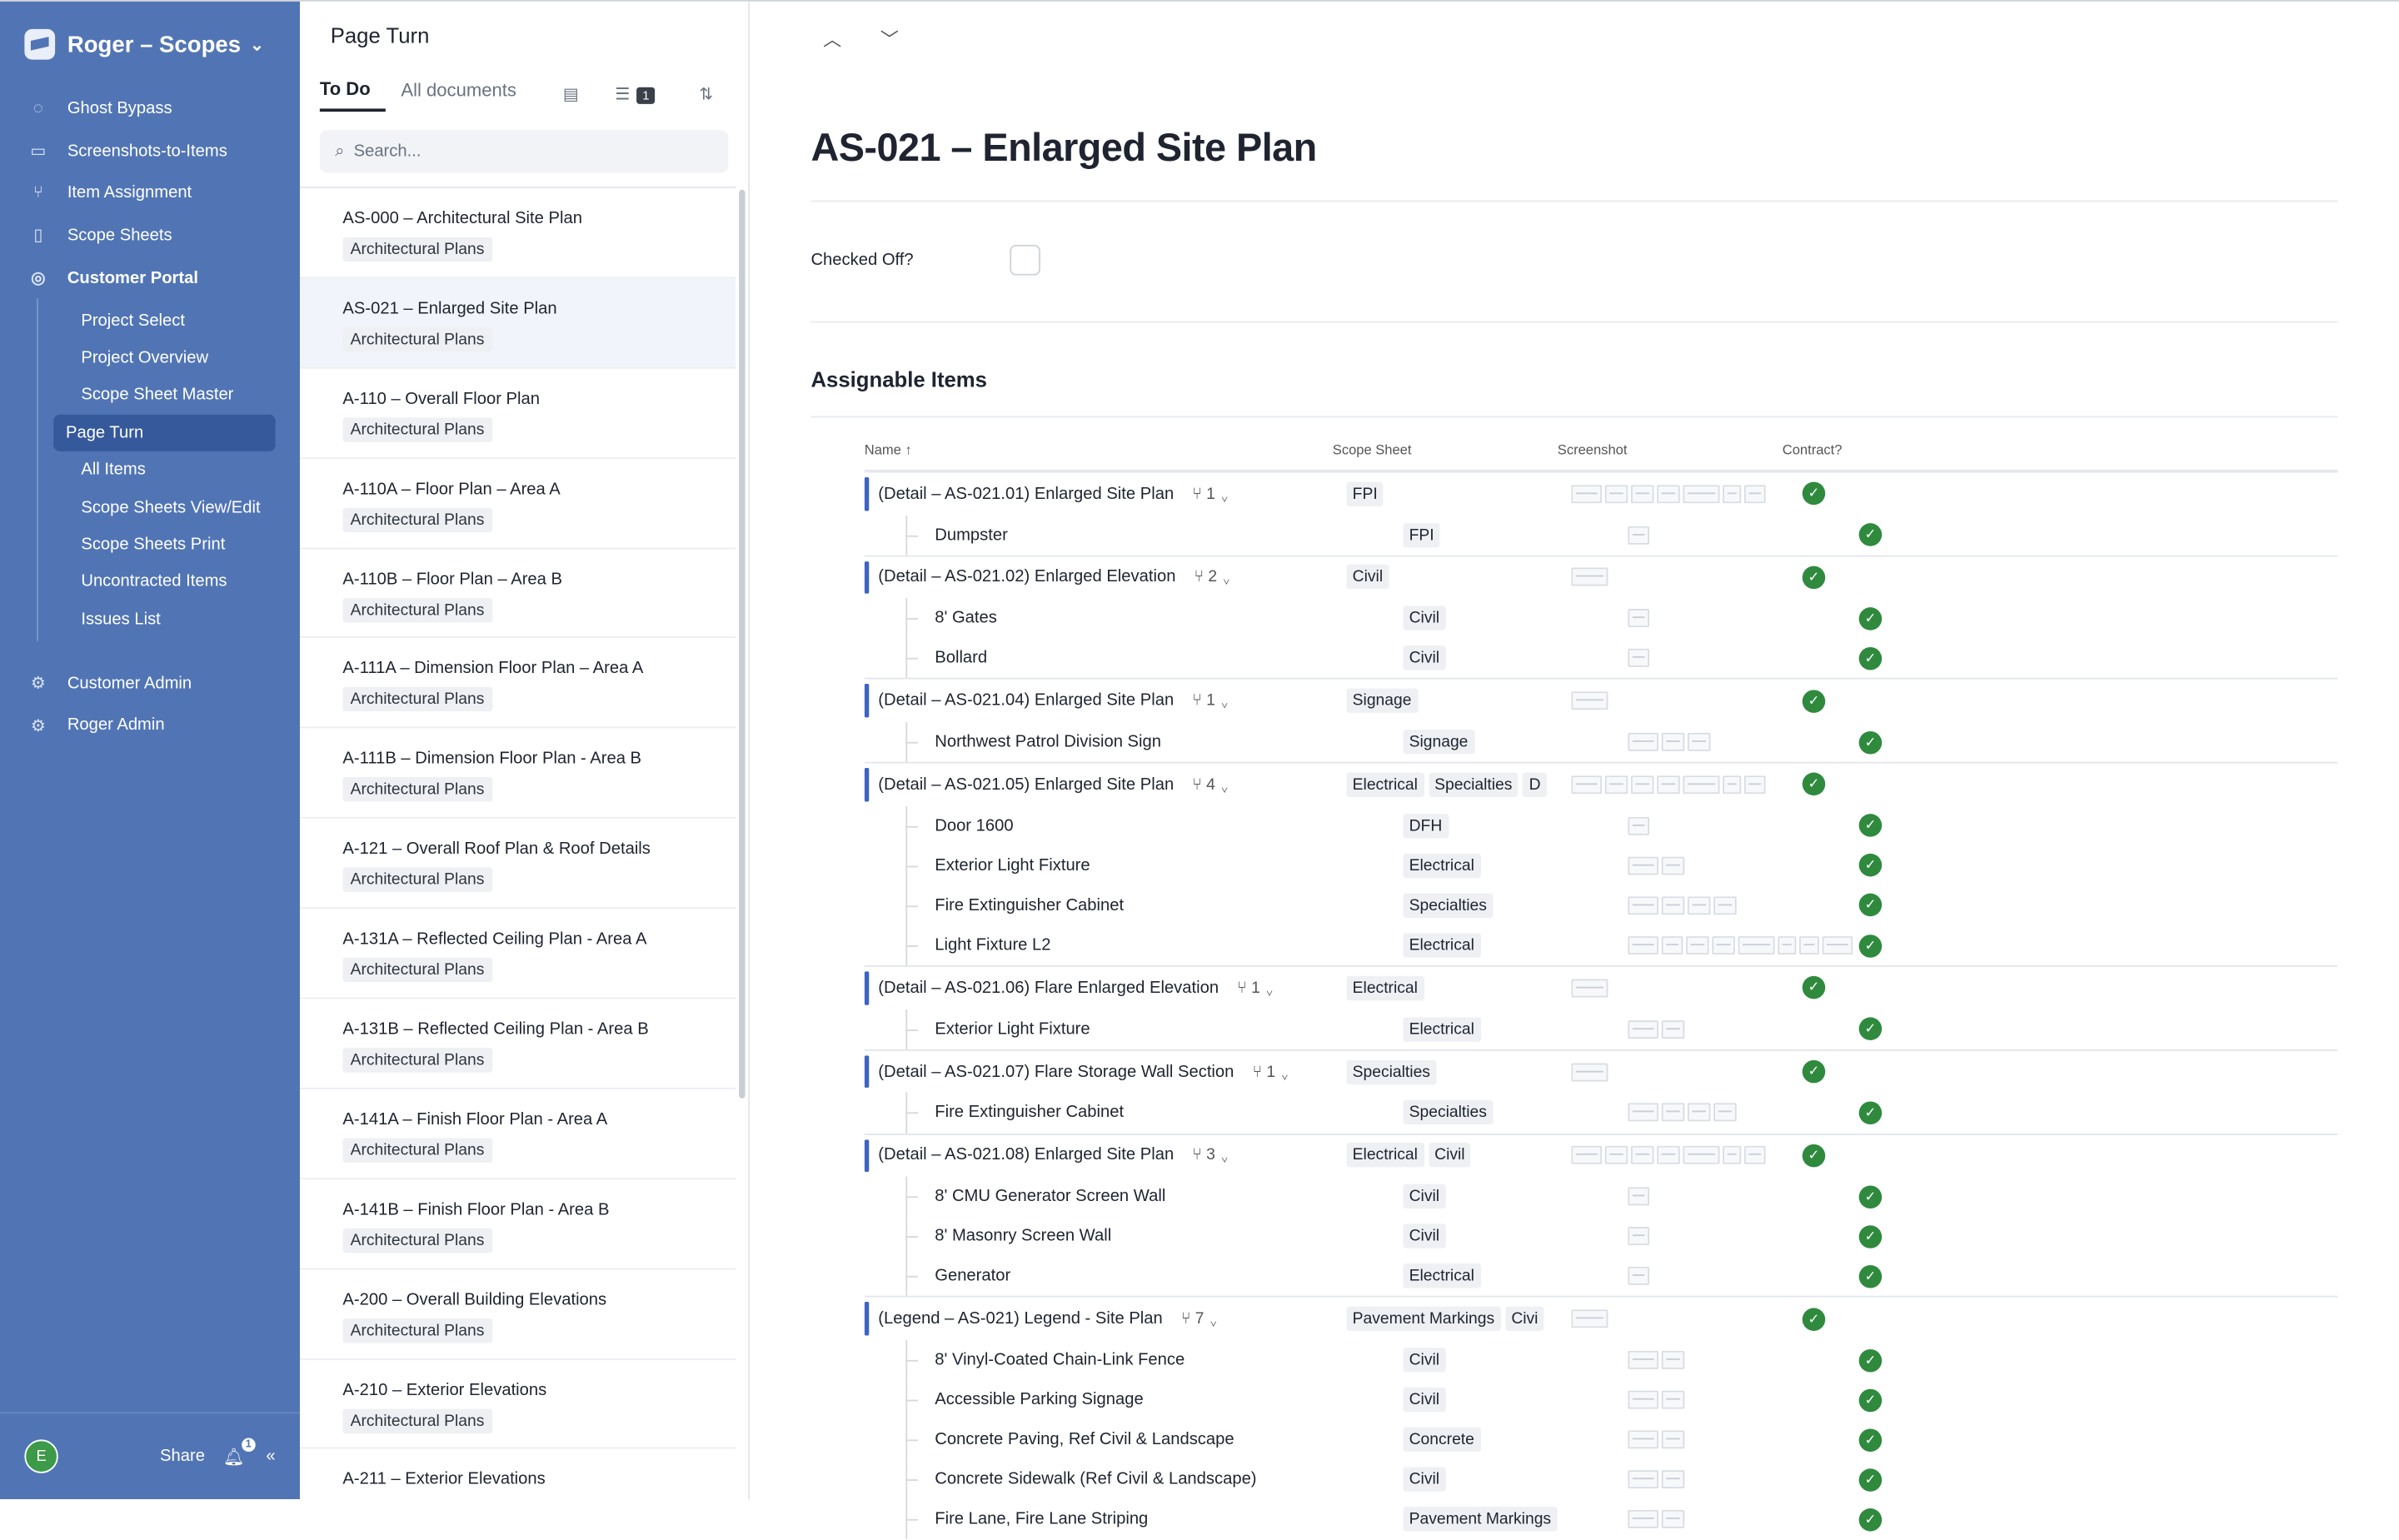  What do you see at coordinates (1212, 577) in the screenshot?
I see `child-count-toggle: ⑂ 2 ⌄` at bounding box center [1212, 577].